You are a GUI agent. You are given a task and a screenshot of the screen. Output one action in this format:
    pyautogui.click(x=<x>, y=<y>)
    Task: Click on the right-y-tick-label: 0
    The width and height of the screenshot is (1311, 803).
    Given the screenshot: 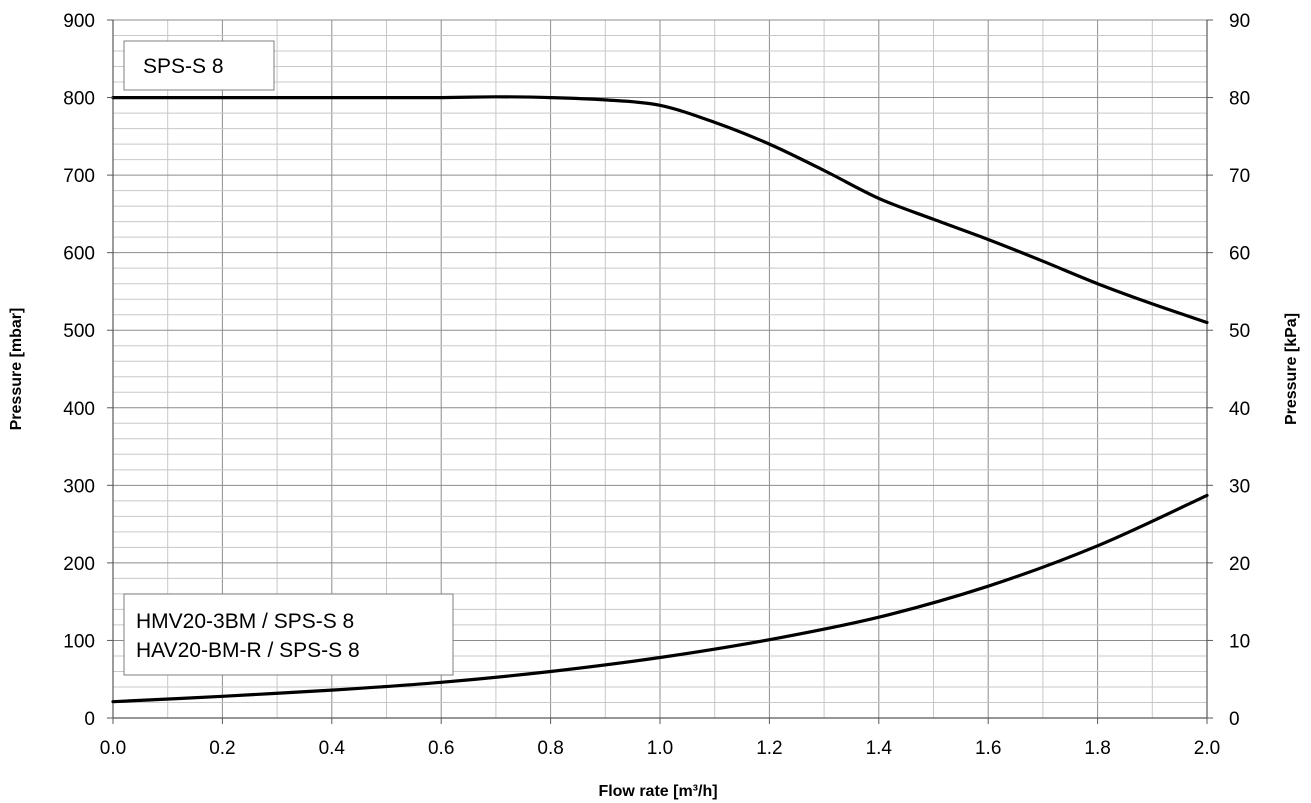 What is the action you would take?
    pyautogui.click(x=1234, y=719)
    